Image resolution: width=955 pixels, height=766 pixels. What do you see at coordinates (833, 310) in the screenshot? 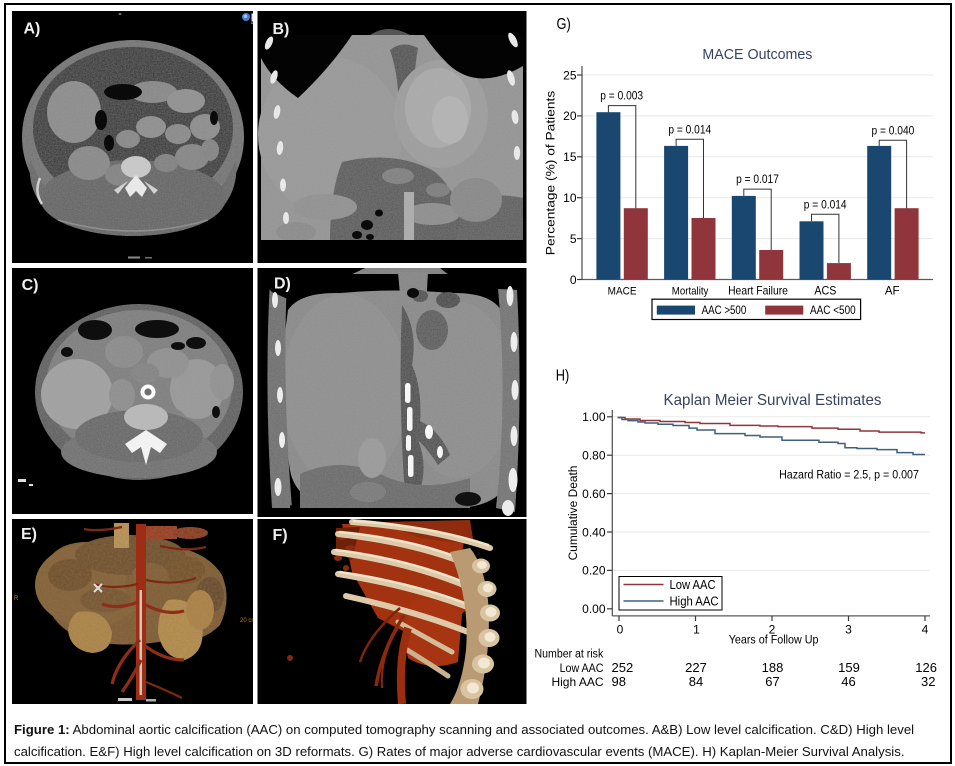
I see `svg-text: AAC <500` at bounding box center [833, 310].